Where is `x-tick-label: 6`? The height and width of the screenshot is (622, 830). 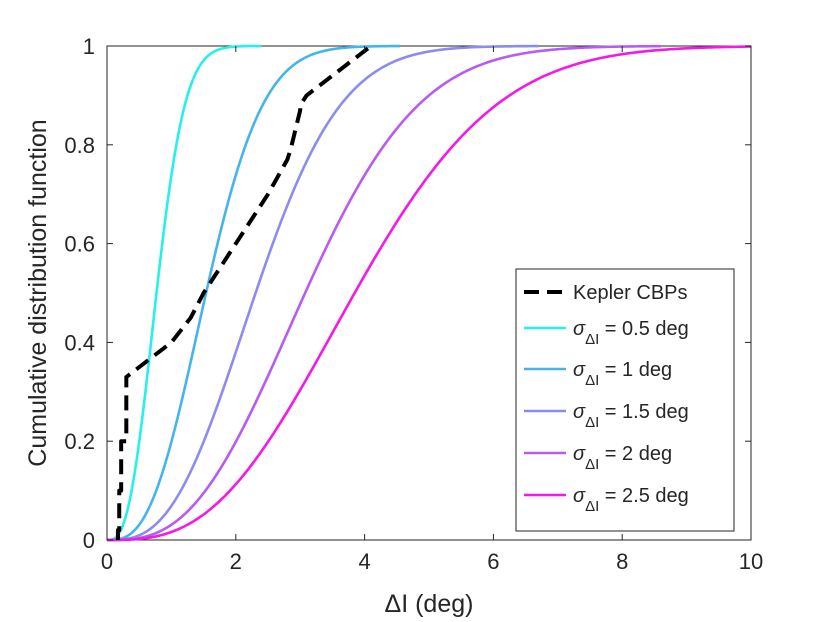
x-tick-label: 6 is located at coordinates (493, 561).